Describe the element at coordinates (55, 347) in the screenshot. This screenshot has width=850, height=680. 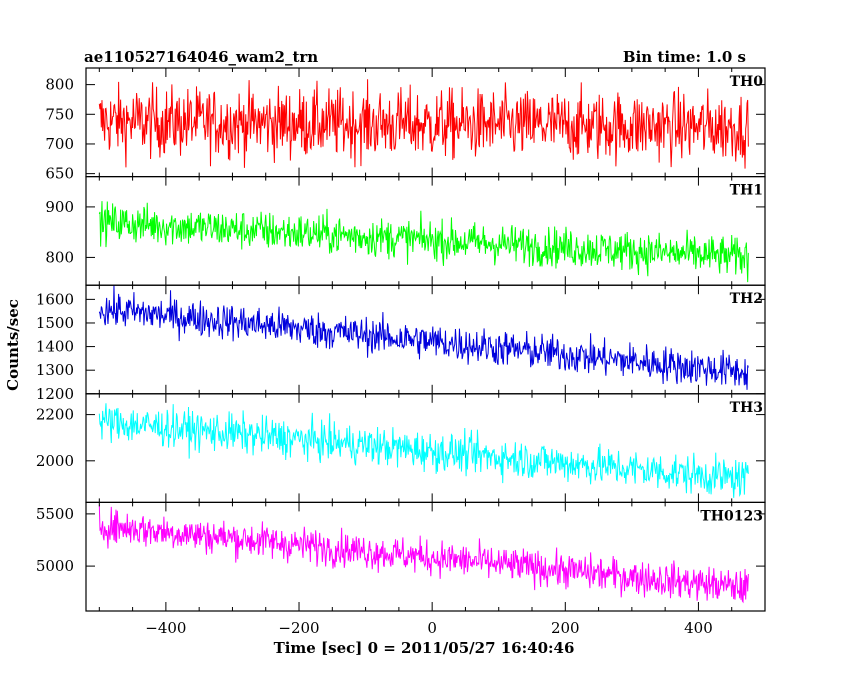
I see `y-tick-label: 1400` at that location.